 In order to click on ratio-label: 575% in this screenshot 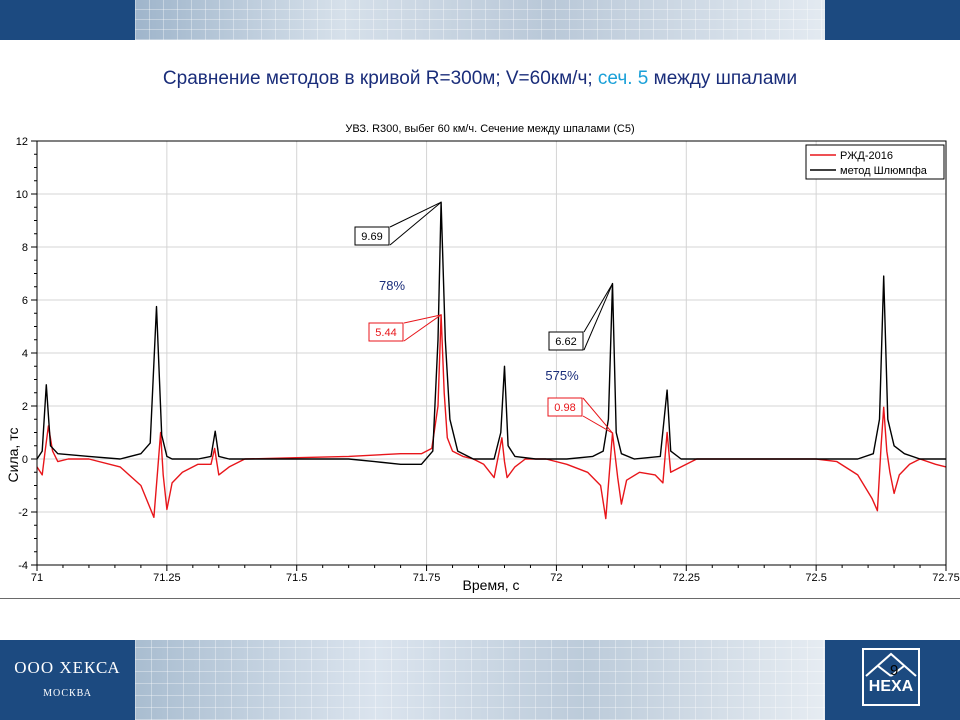, I will do `click(562, 375)`.